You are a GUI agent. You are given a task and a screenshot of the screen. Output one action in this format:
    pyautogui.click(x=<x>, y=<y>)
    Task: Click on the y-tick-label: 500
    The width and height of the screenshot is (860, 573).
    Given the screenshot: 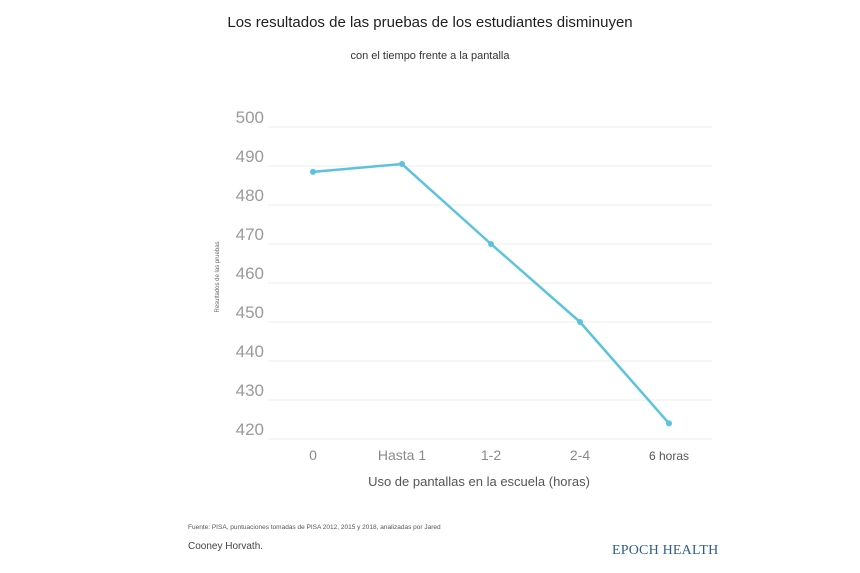 What is the action you would take?
    pyautogui.click(x=250, y=117)
    